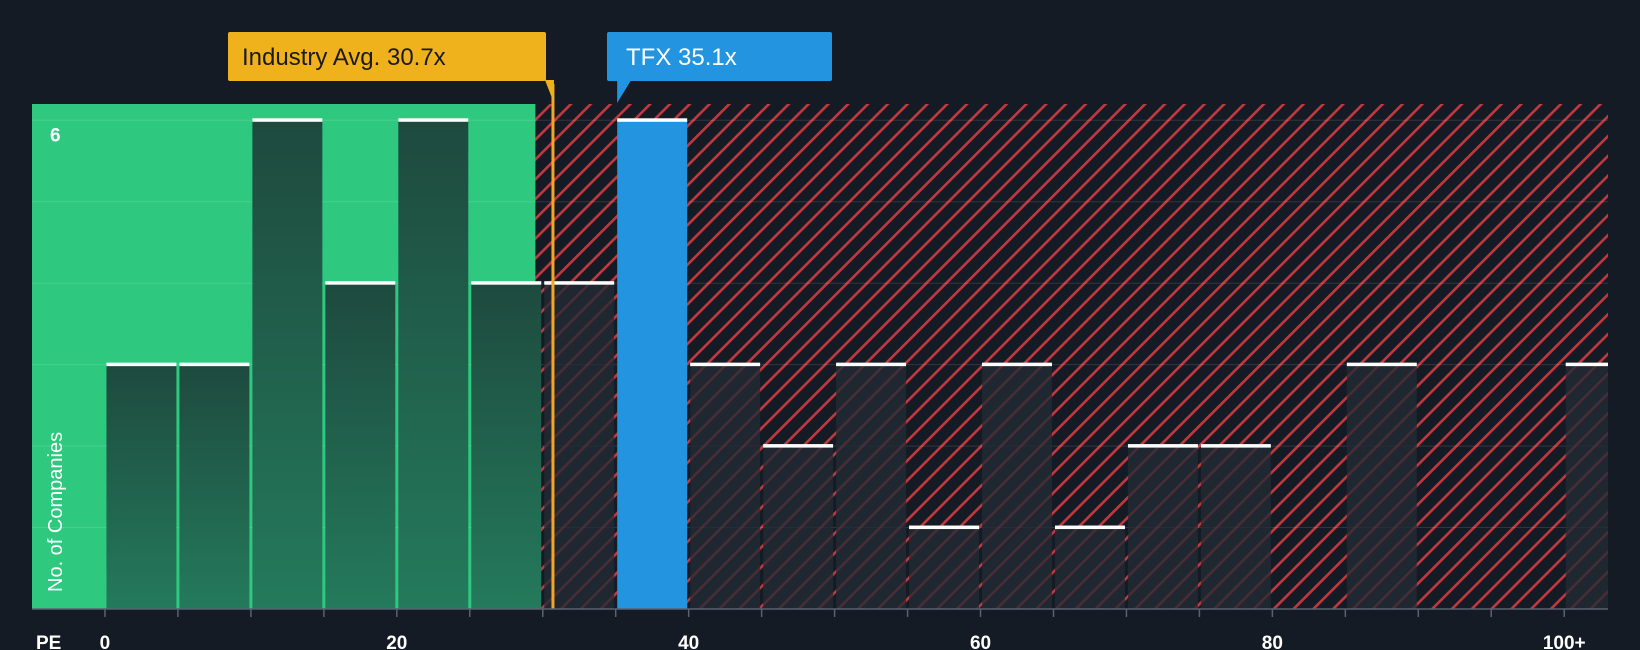 This screenshot has height=650, width=1640. I want to click on company-pe-label: TFX 35.1x, so click(681, 57).